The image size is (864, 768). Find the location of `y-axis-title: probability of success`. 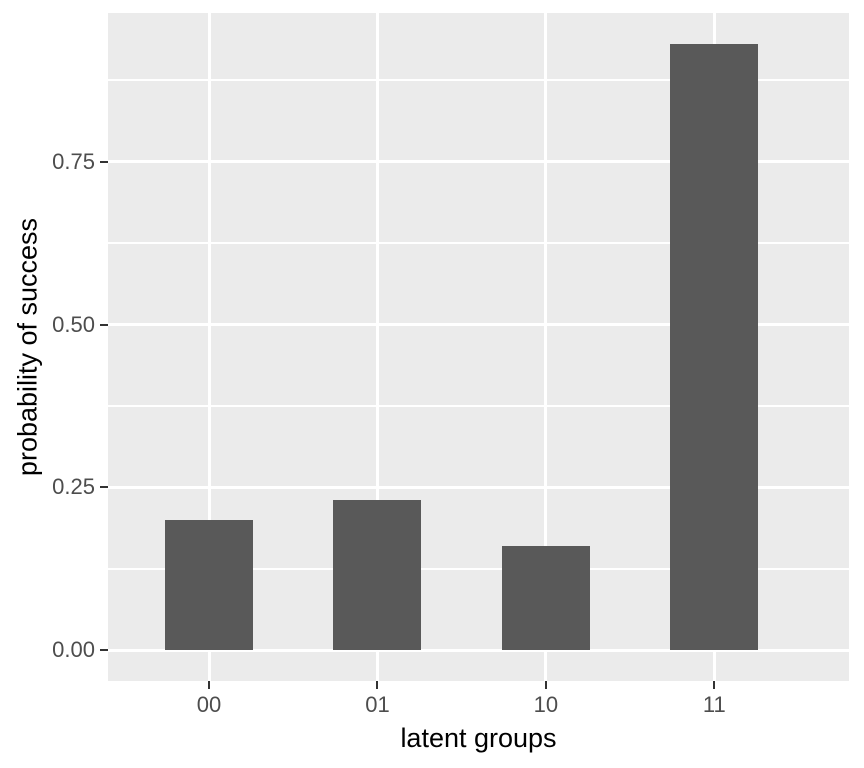

y-axis-title: probability of success is located at coordinates (27, 347).